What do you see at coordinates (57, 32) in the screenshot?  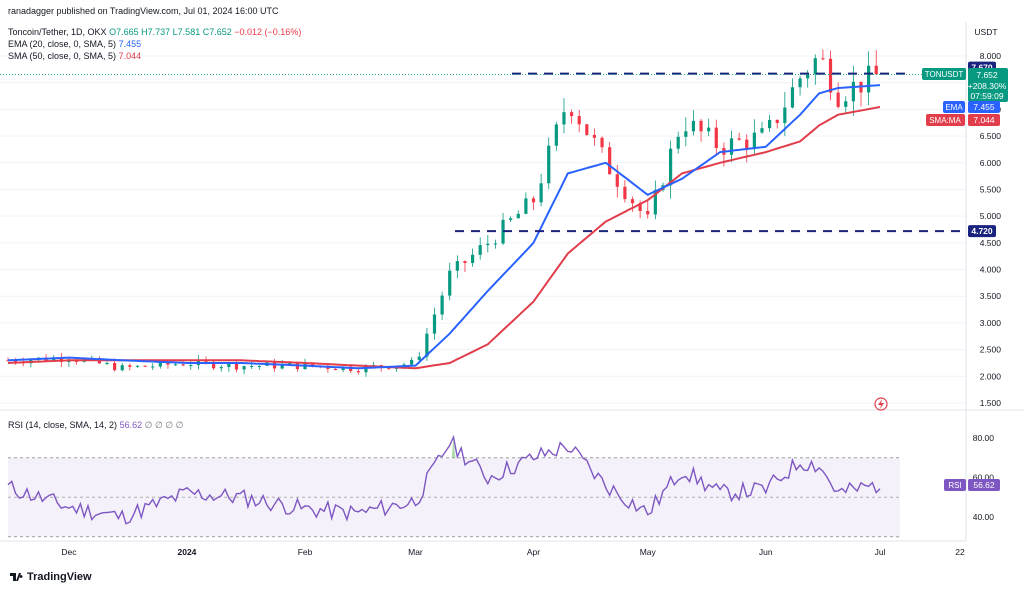 I see `symbol-name: Toncoin/Tether, 1D, OKX` at bounding box center [57, 32].